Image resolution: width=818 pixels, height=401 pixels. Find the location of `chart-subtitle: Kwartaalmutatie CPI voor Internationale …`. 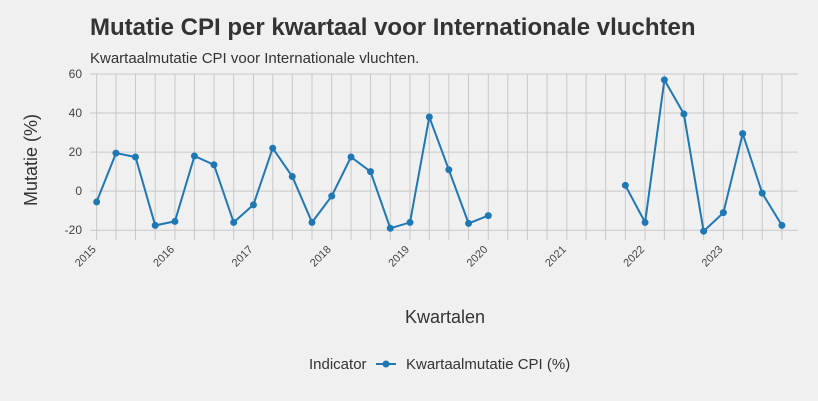

chart-subtitle: Kwartaalmutatie CPI voor Internationale … is located at coordinates (255, 58).